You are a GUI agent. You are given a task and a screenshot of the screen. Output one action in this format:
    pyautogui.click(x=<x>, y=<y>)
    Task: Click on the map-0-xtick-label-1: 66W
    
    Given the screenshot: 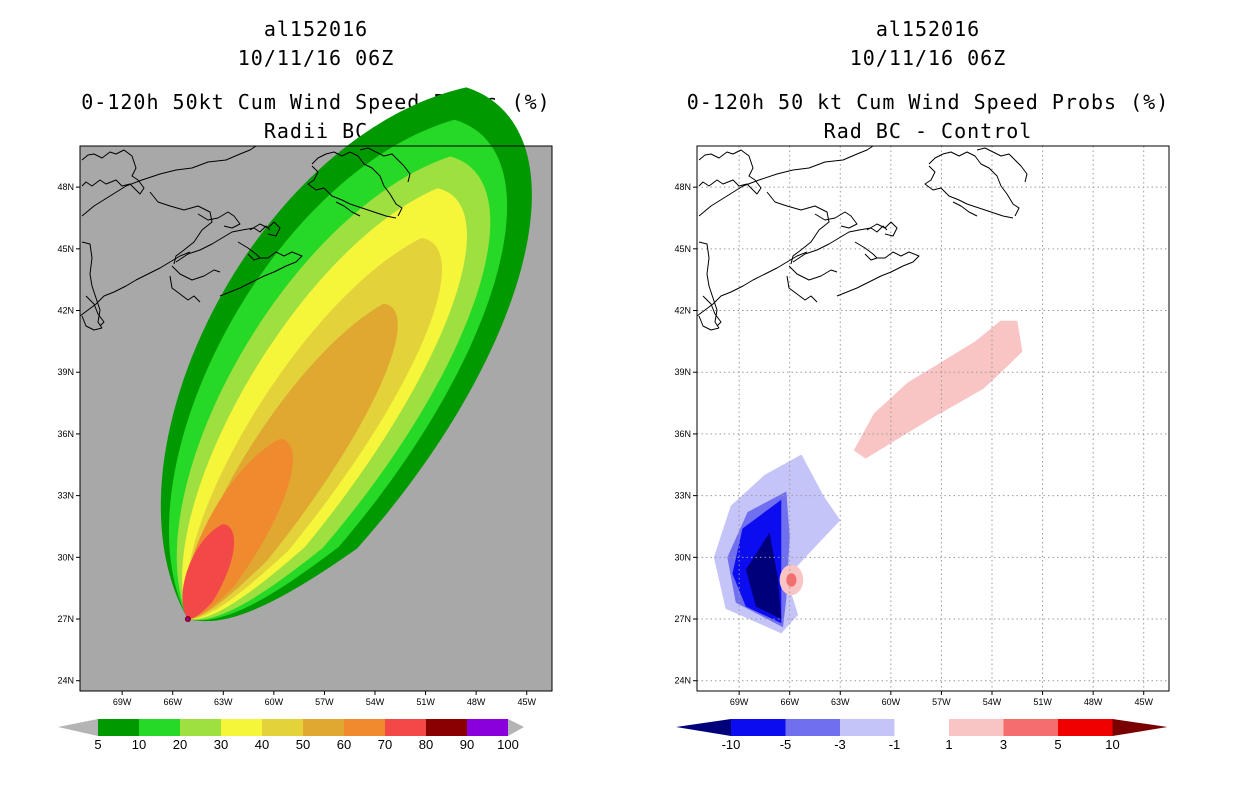 What is the action you would take?
    pyautogui.click(x=172, y=702)
    